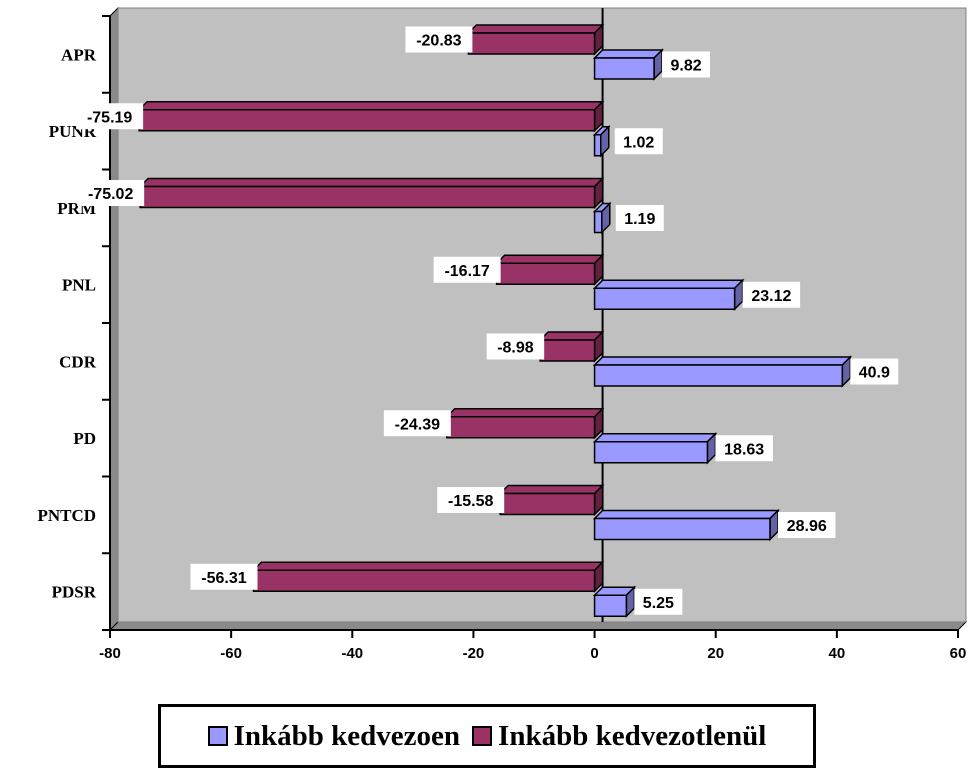 The width and height of the screenshot is (969, 779). What do you see at coordinates (594, 653) in the screenshot?
I see `x-tick-label: 0` at bounding box center [594, 653].